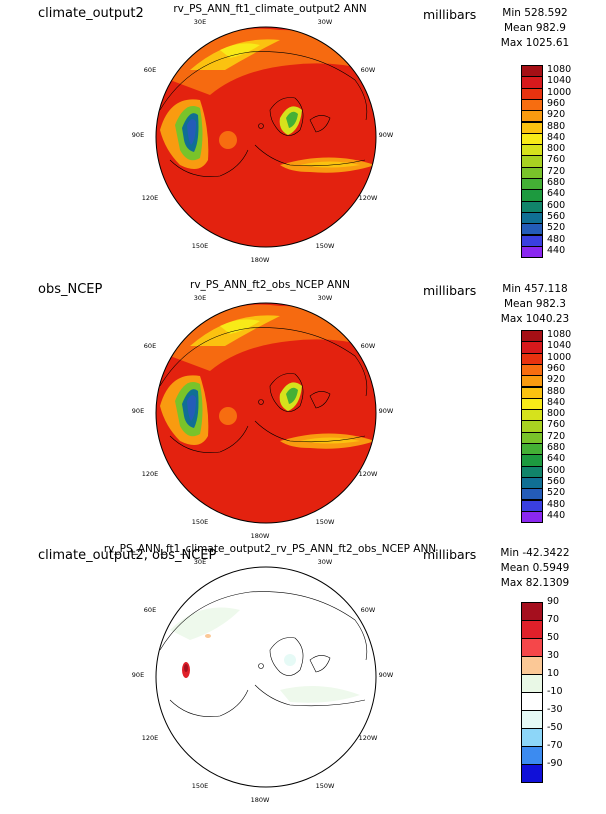 Image resolution: width=606 pixels, height=814 pixels. Describe the element at coordinates (556, 481) in the screenshot. I see `colorbar-tick-label: 560` at that location.